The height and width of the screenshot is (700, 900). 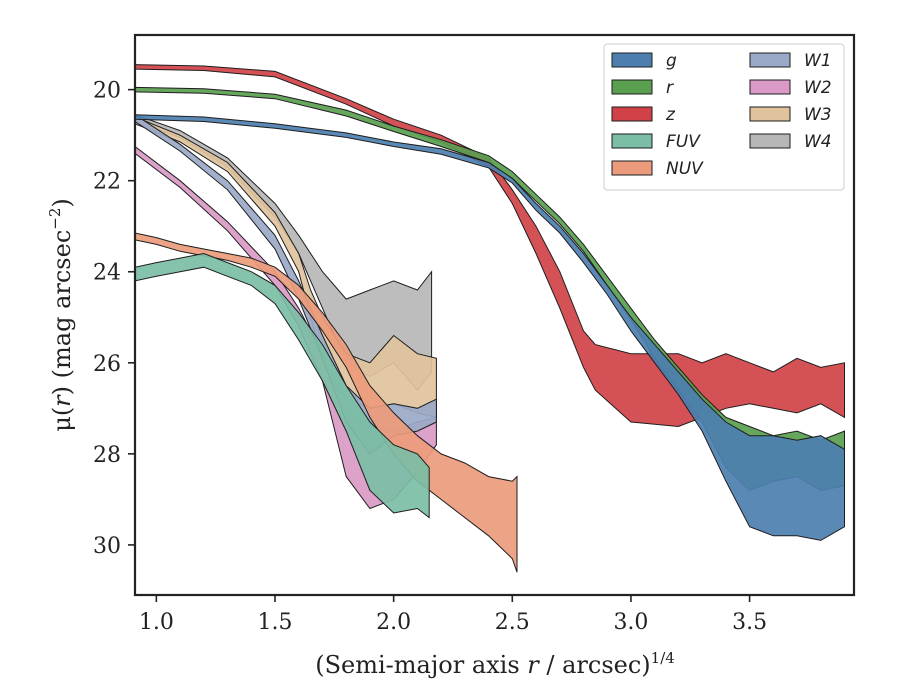 What do you see at coordinates (818, 88) in the screenshot?
I see `legend-label-w2: W2` at bounding box center [818, 88].